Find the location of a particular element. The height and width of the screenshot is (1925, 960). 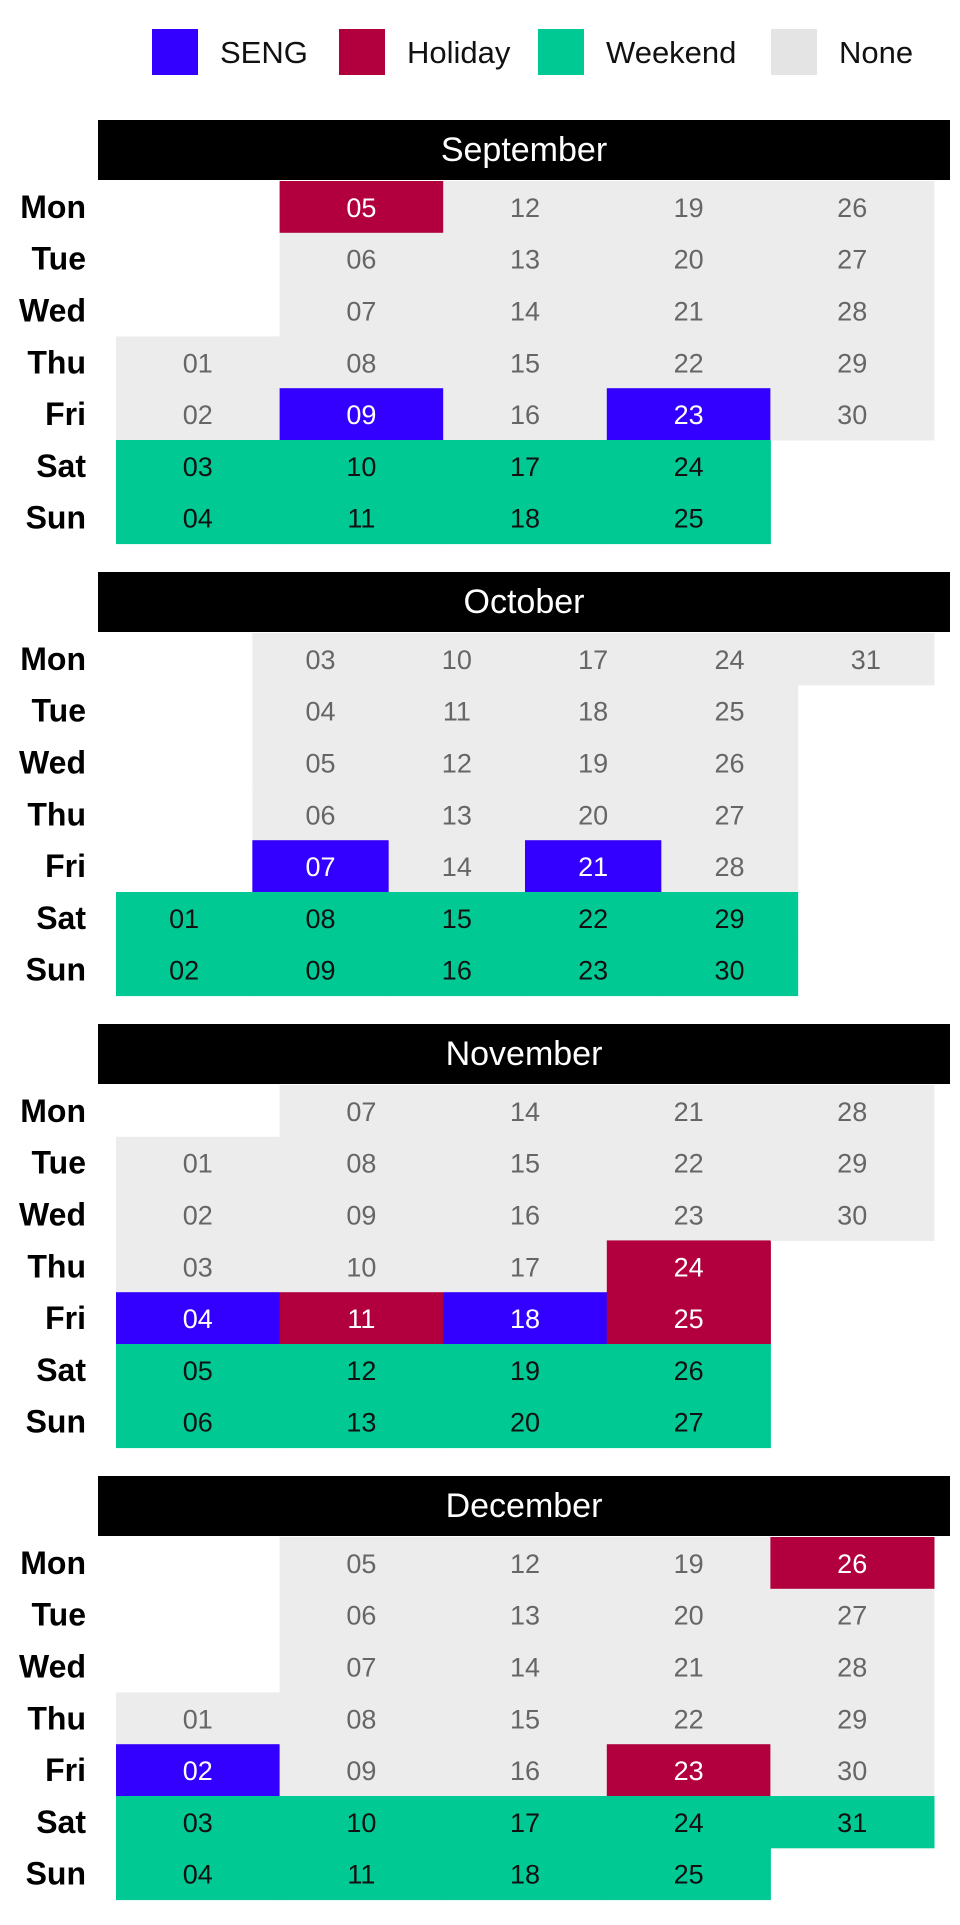

day-number: 30 is located at coordinates (852, 415).